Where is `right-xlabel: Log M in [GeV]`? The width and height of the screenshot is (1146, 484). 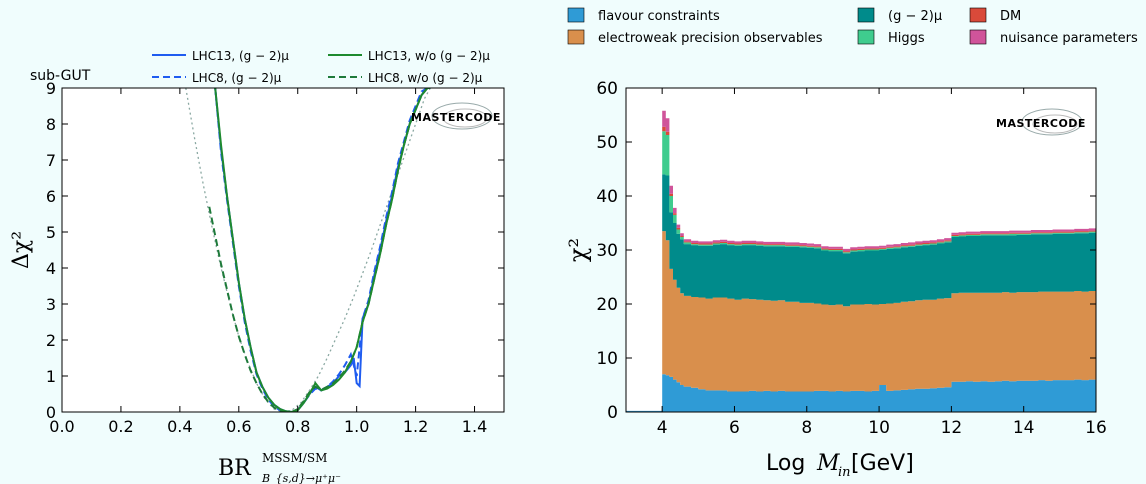
right-xlabel: Log M in [GeV] is located at coordinates (840, 465).